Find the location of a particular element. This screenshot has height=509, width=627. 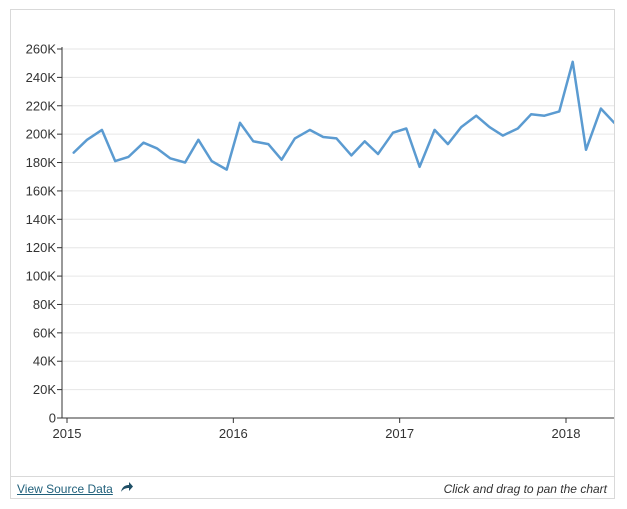

y-tick-label: 0 is located at coordinates (52, 418).